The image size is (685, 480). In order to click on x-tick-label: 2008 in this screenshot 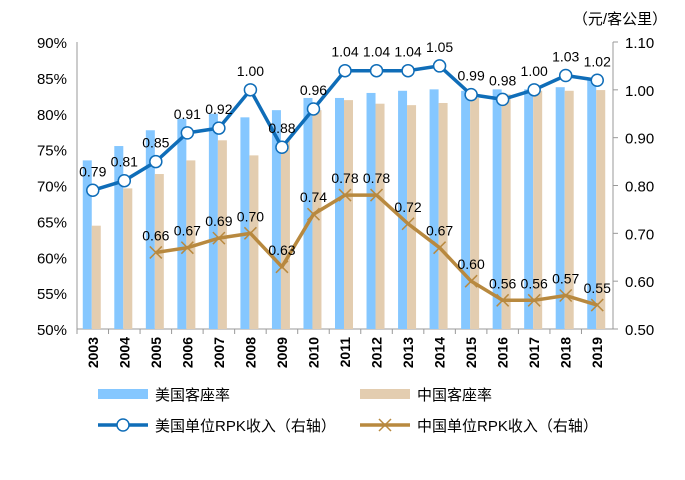, I will do `click(250, 352)`.